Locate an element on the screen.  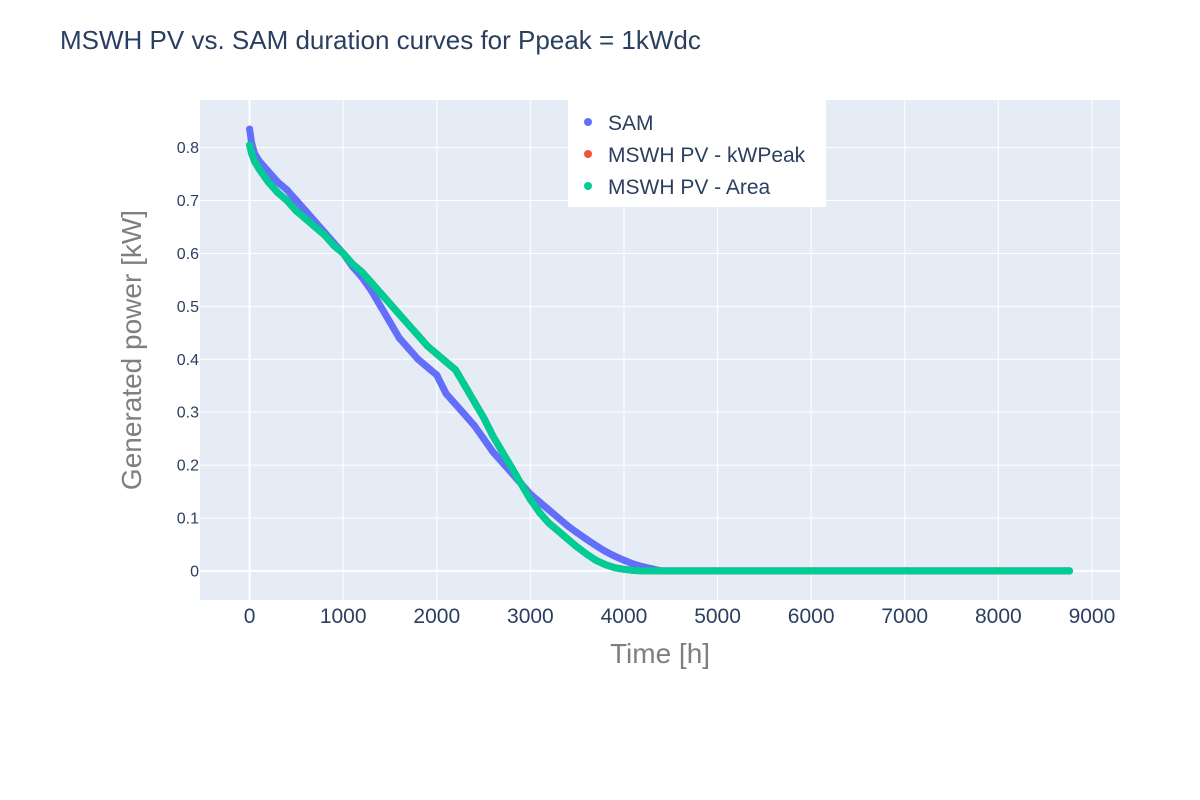
x-tick-label: 4000 is located at coordinates (624, 616).